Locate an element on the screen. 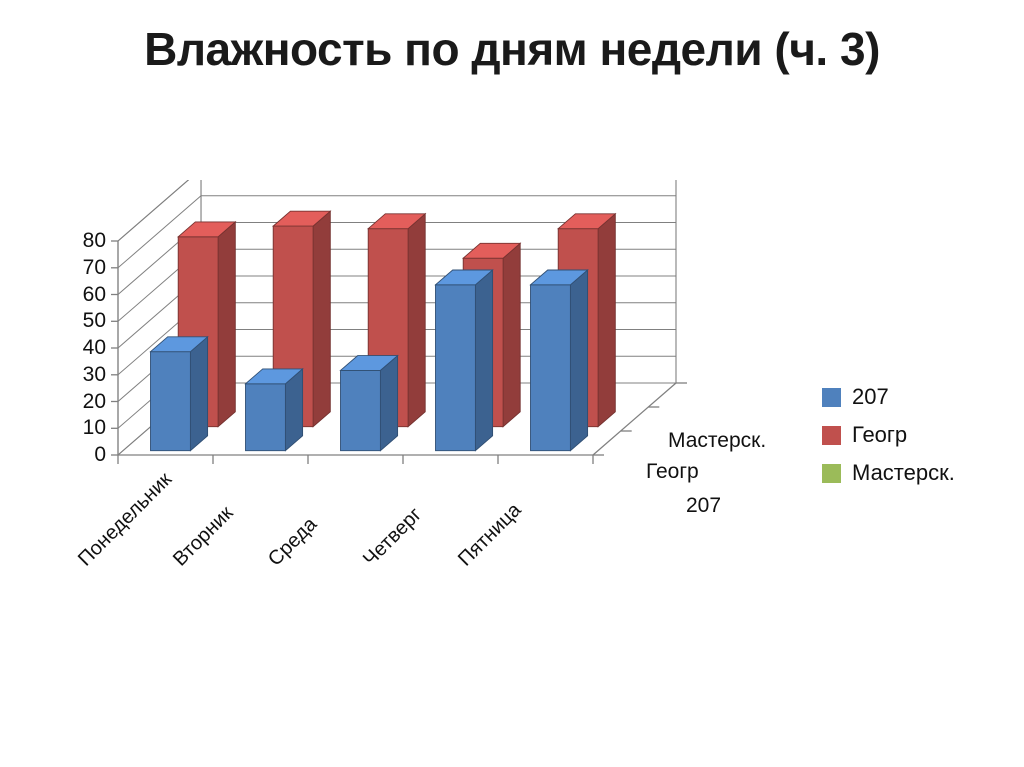 Image resolution: width=1024 pixels, height=767 pixels. chart-axes is located at coordinates (352, 352).